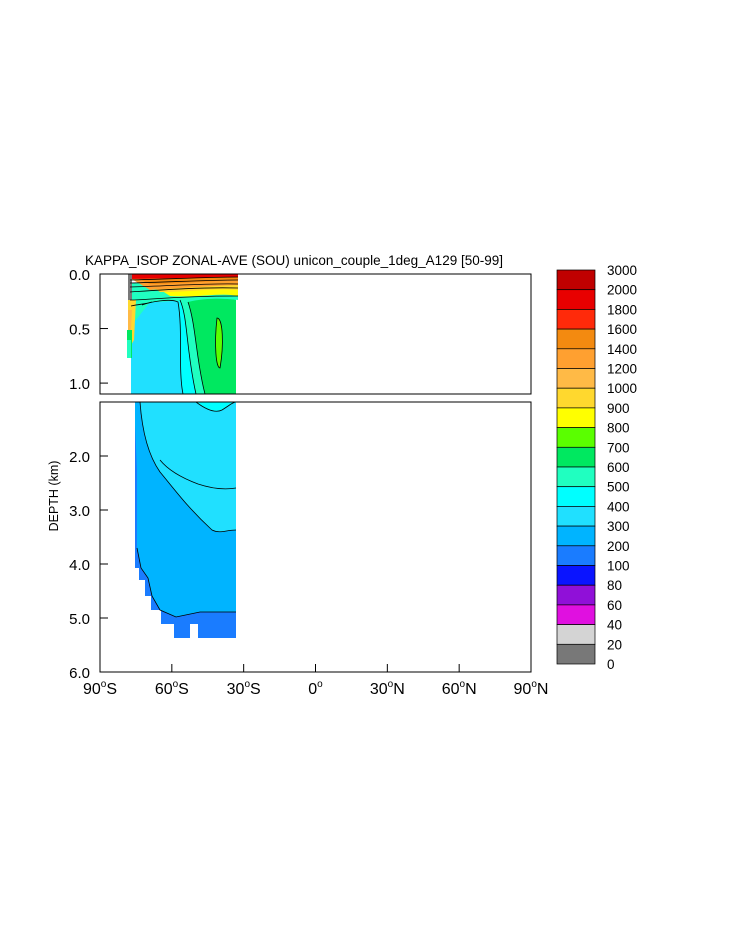  I want to click on colorbar-label: 60, so click(614, 605).